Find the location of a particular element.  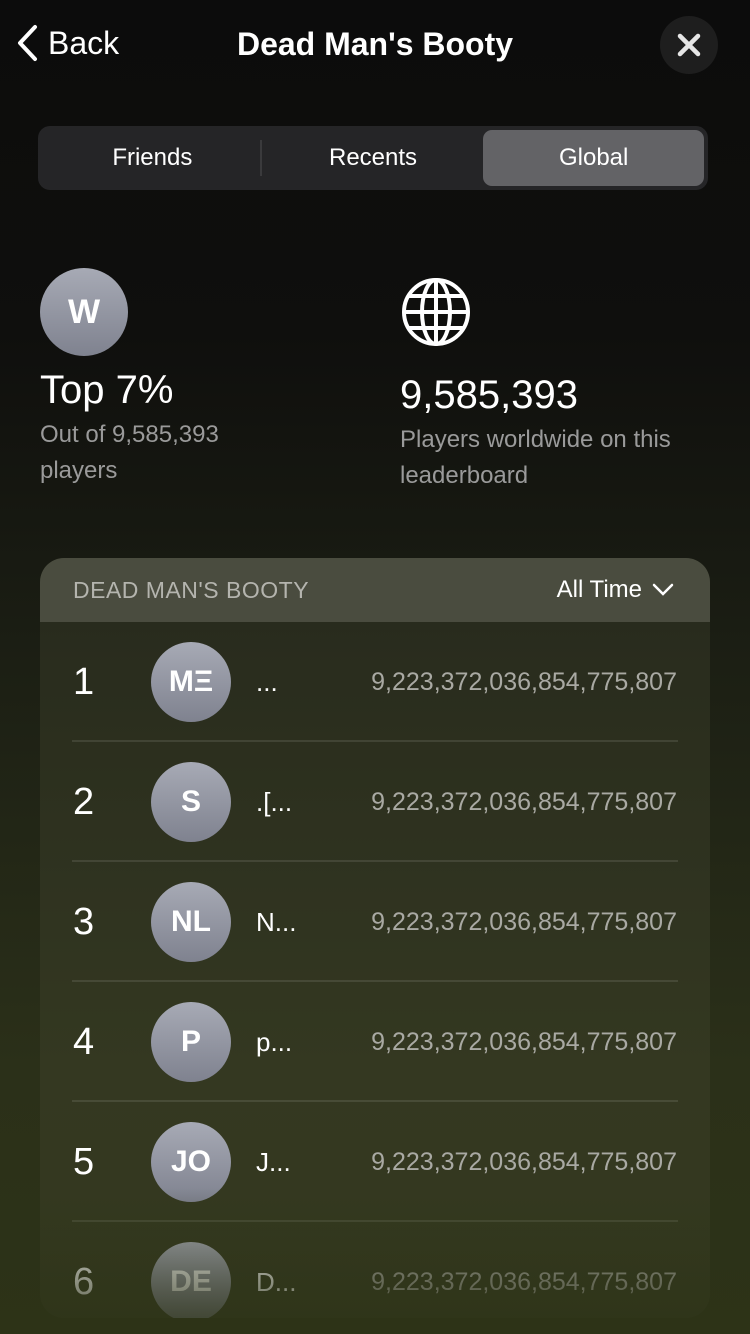

avatar: S is located at coordinates (191, 802).